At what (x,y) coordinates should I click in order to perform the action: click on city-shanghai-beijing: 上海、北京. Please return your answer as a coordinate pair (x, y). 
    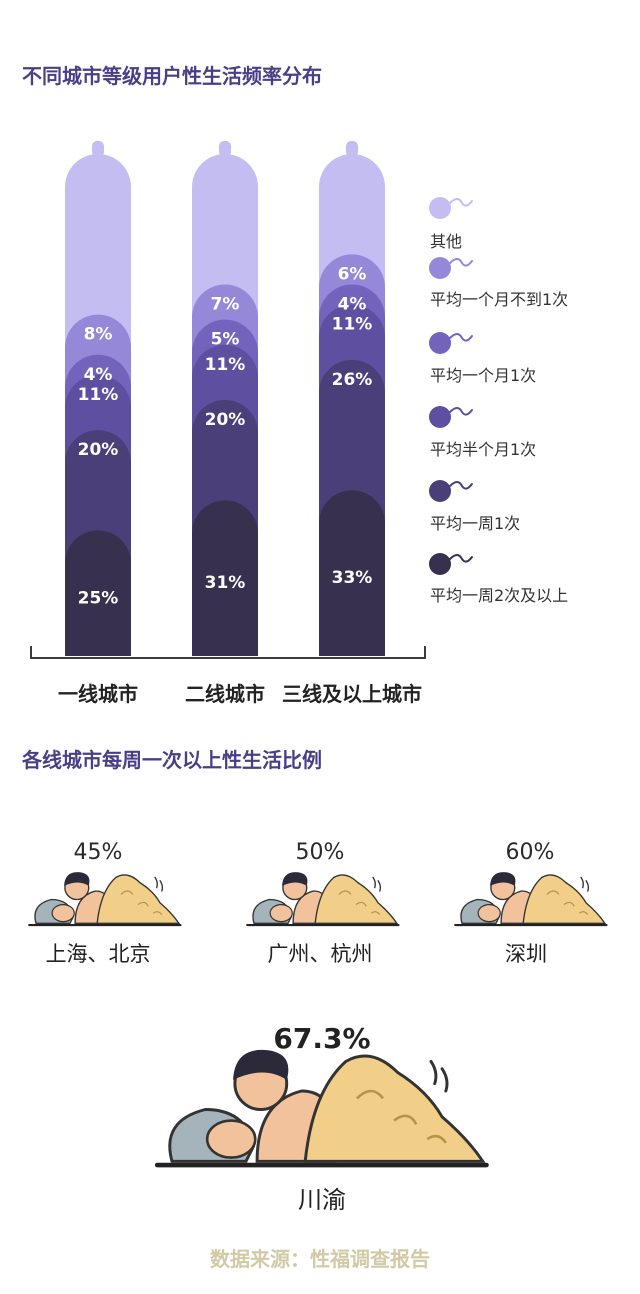
    Looking at the image, I should click on (98, 954).